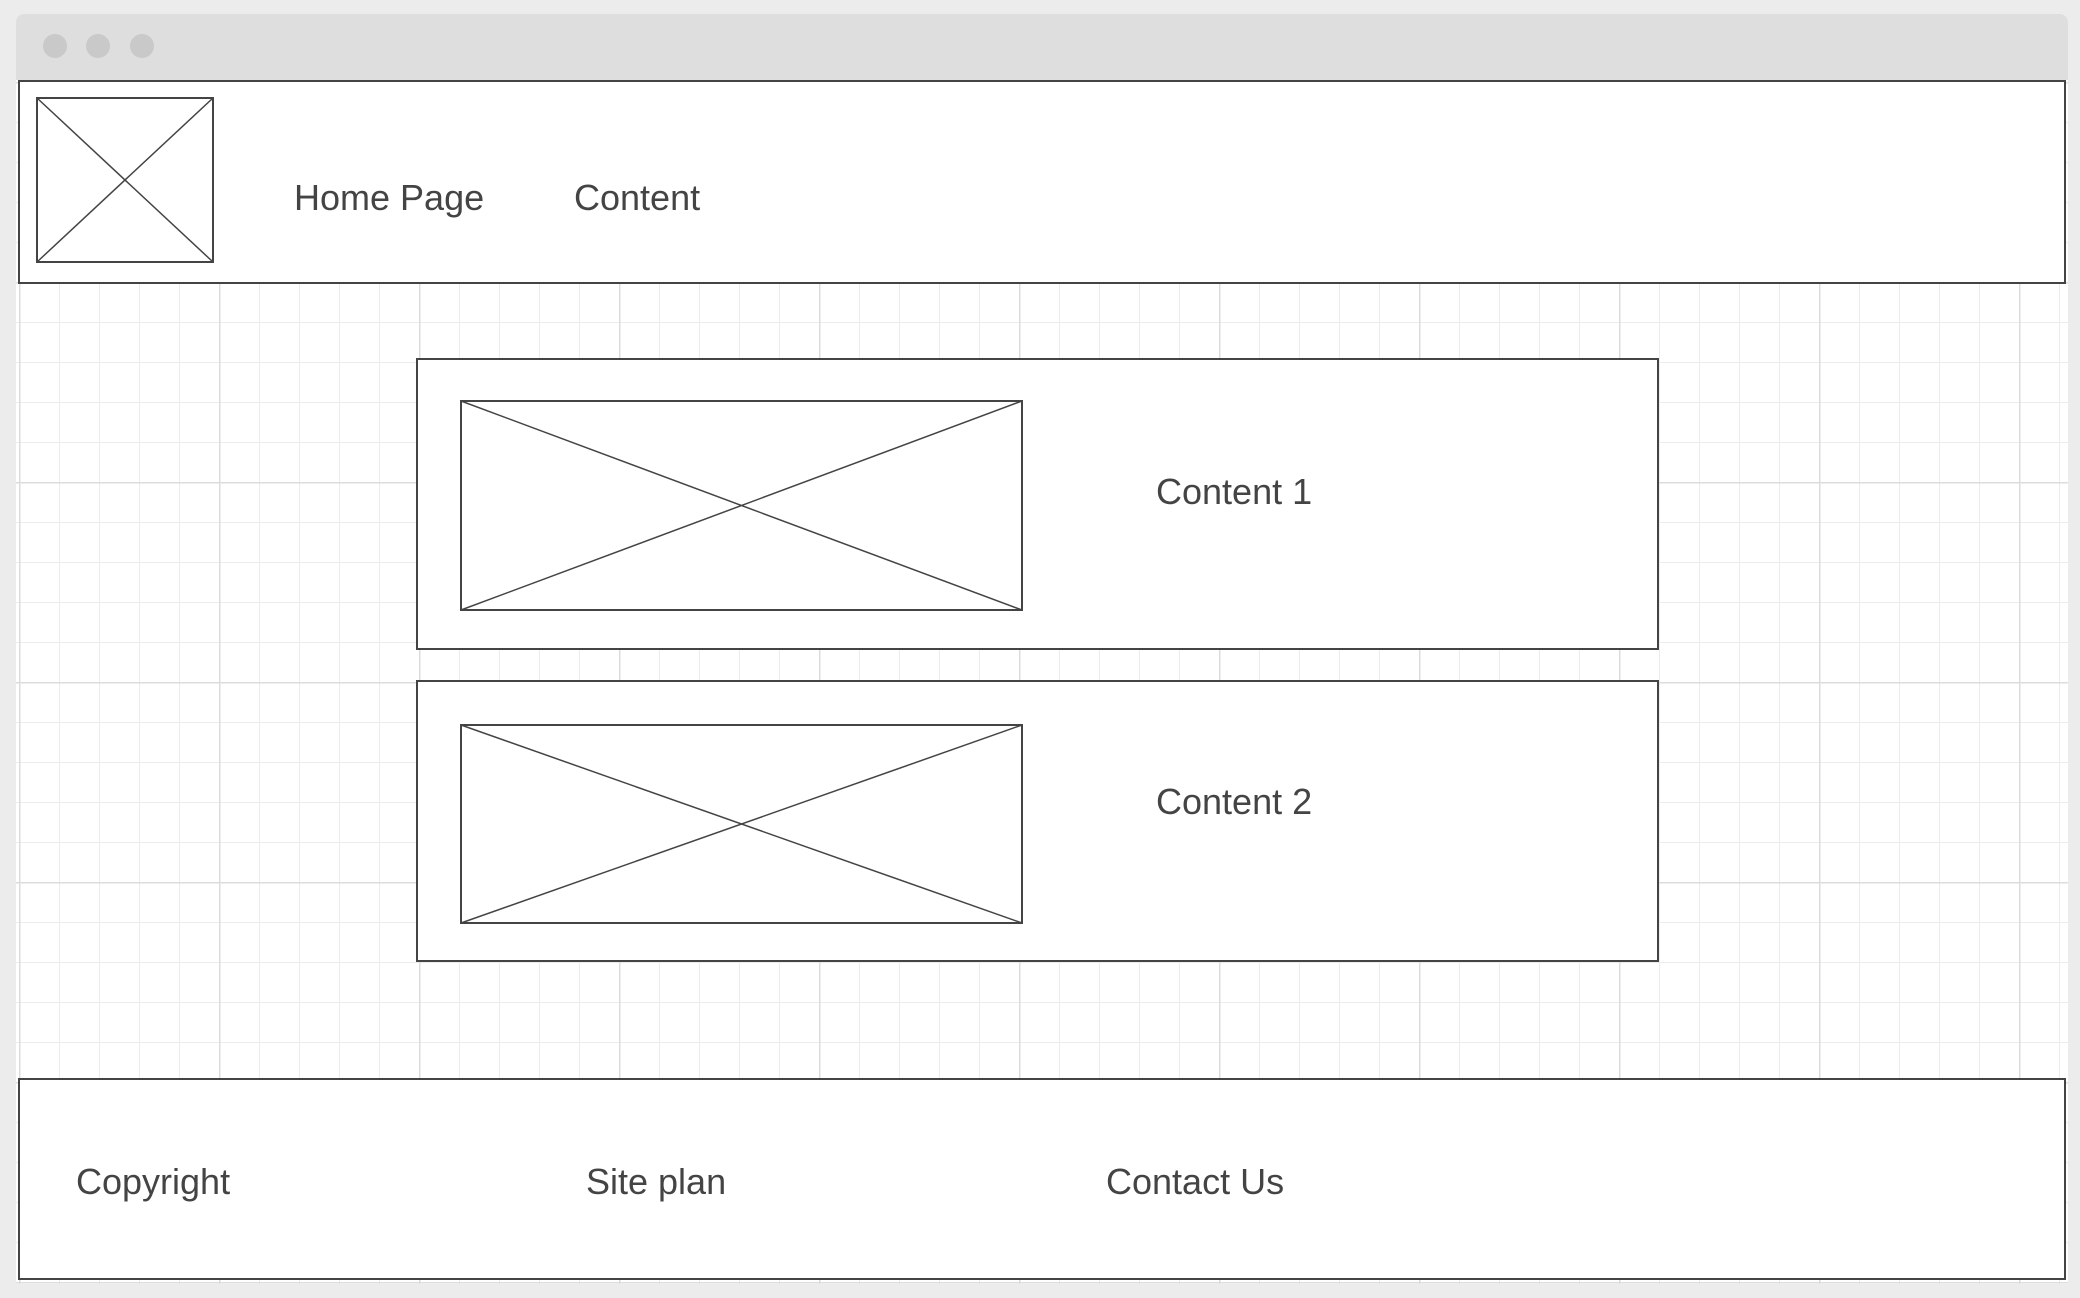 The image size is (2080, 1298). What do you see at coordinates (741, 505) in the screenshot?
I see `content-1-image-placeholder-icon` at bounding box center [741, 505].